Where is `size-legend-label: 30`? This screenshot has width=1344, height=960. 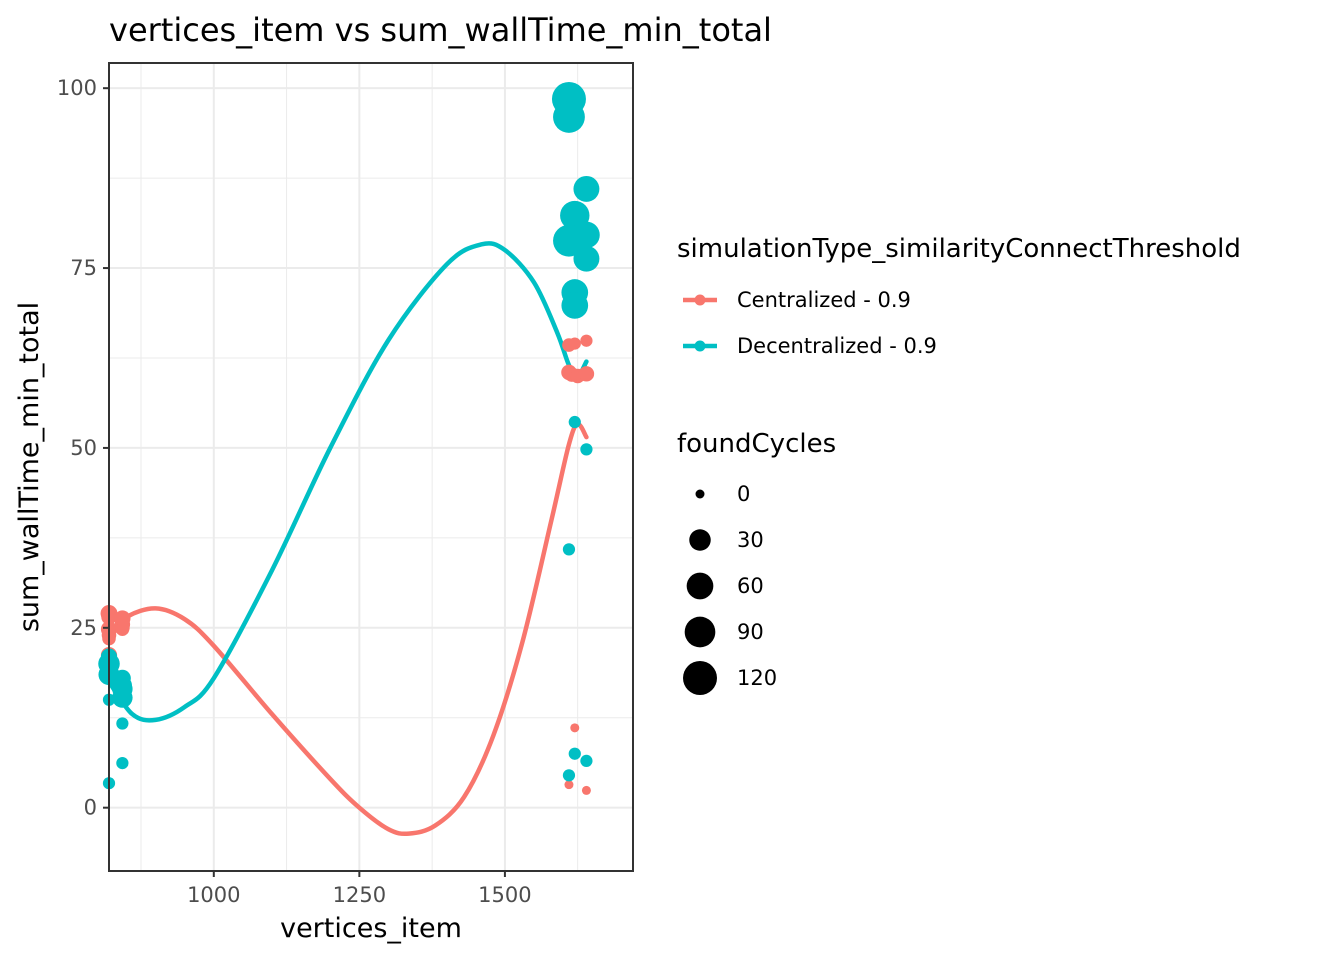 size-legend-label: 30 is located at coordinates (750, 540).